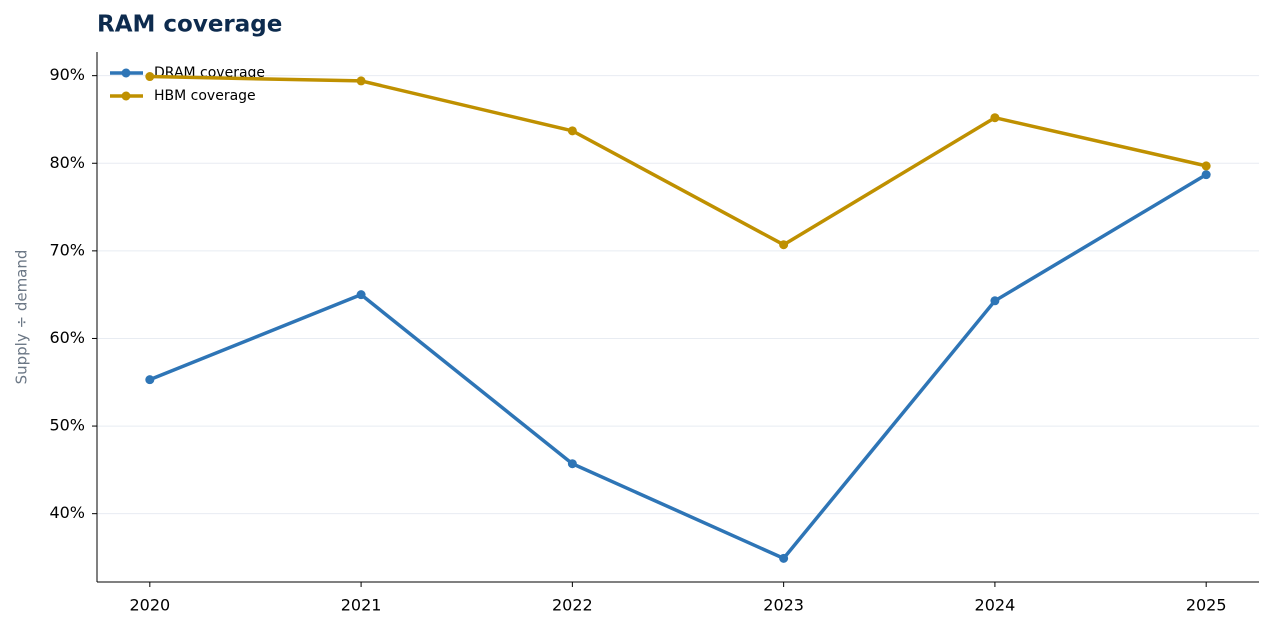 The height and width of the screenshot is (630, 1273). Describe the element at coordinates (361, 605) in the screenshot. I see `x-tick-label: 2021` at that location.